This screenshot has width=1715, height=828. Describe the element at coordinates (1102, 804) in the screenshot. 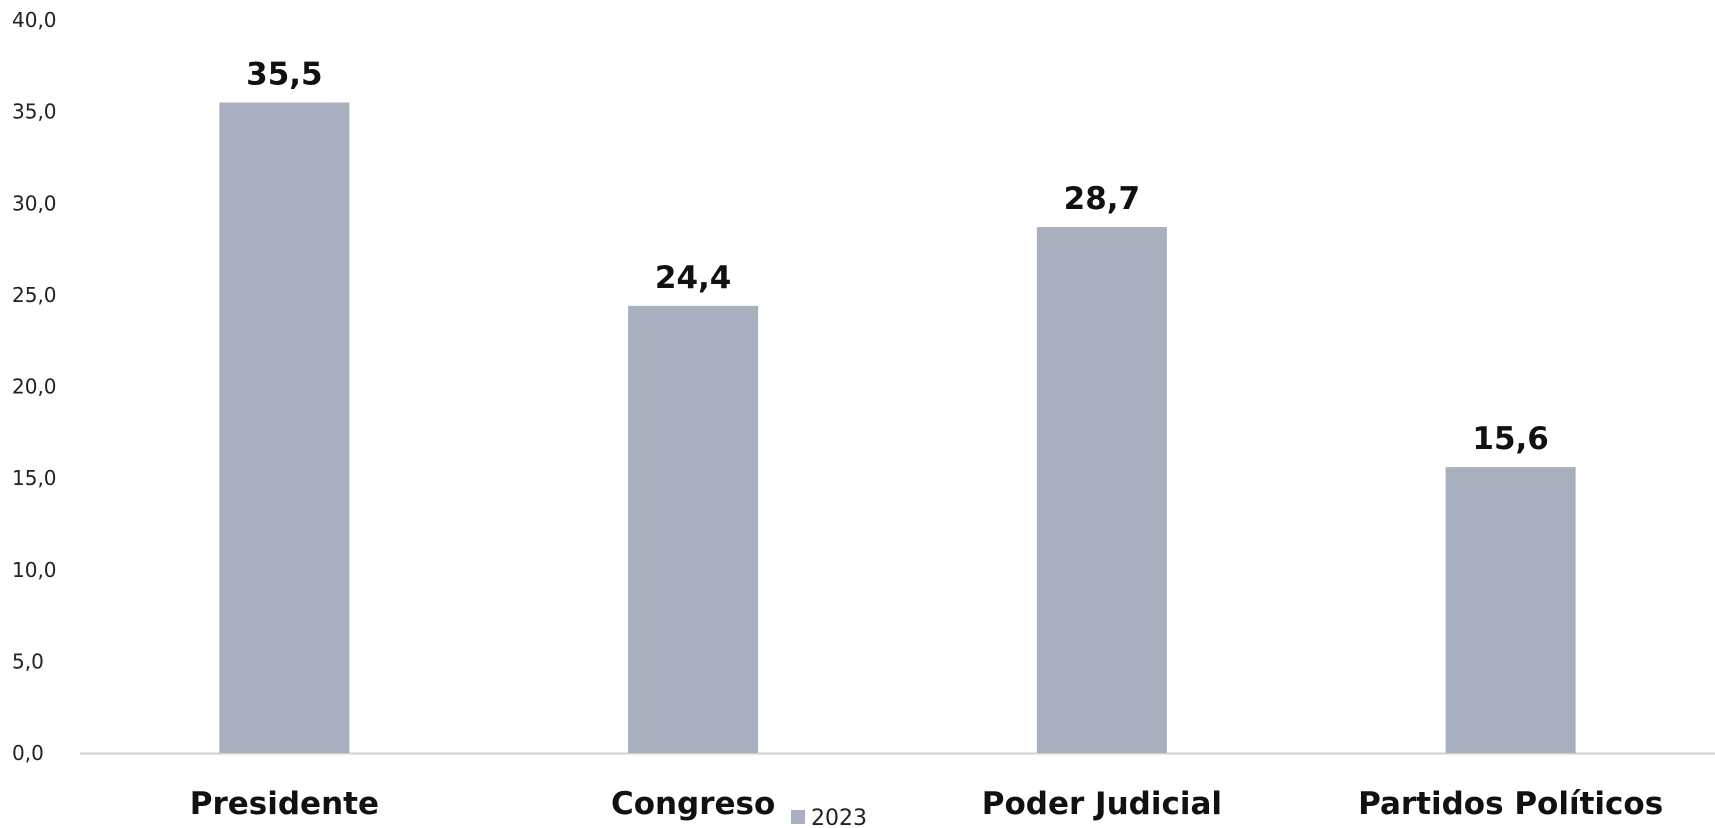

I see `category-label: Poder Judicial` at that location.